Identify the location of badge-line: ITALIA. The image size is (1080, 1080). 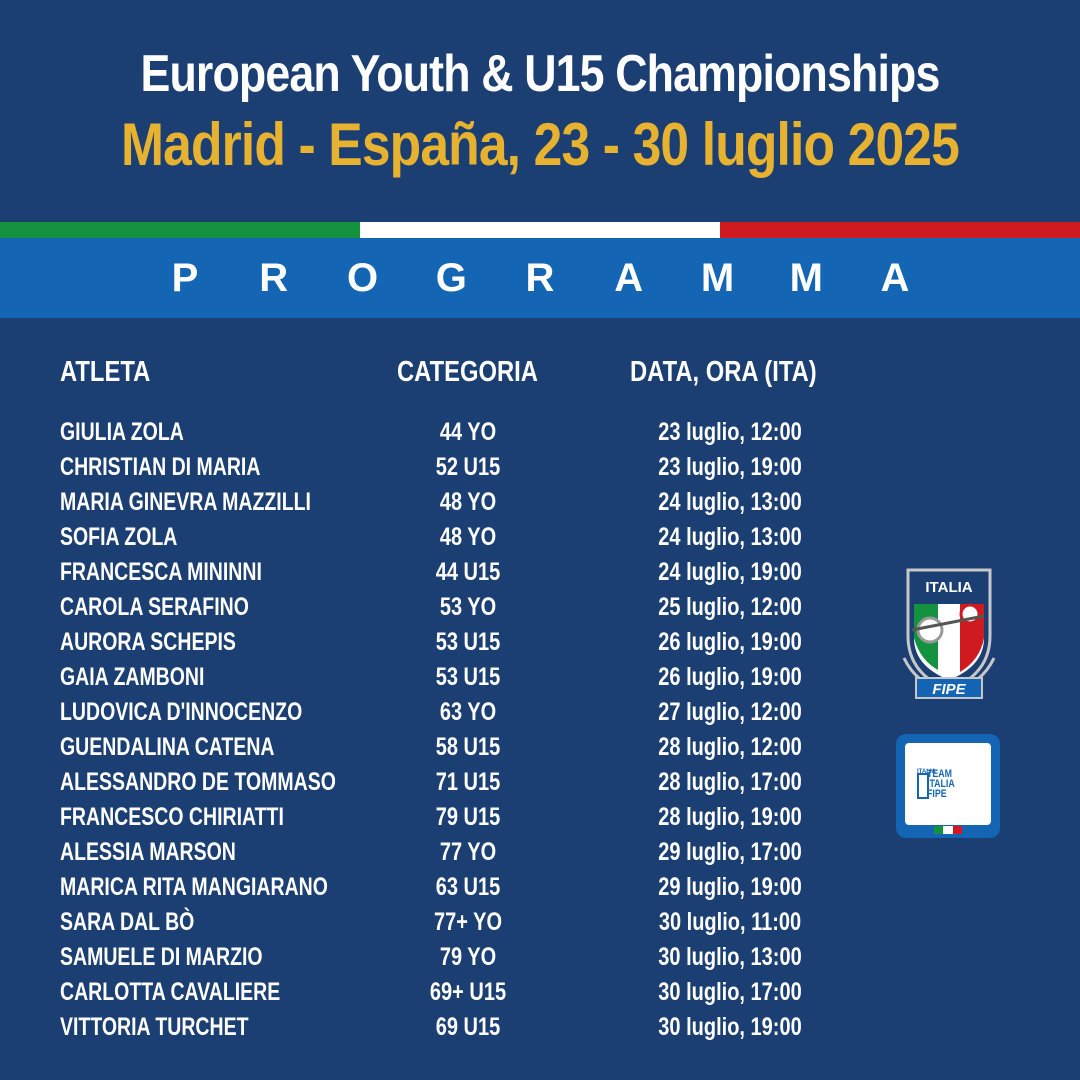
(941, 784).